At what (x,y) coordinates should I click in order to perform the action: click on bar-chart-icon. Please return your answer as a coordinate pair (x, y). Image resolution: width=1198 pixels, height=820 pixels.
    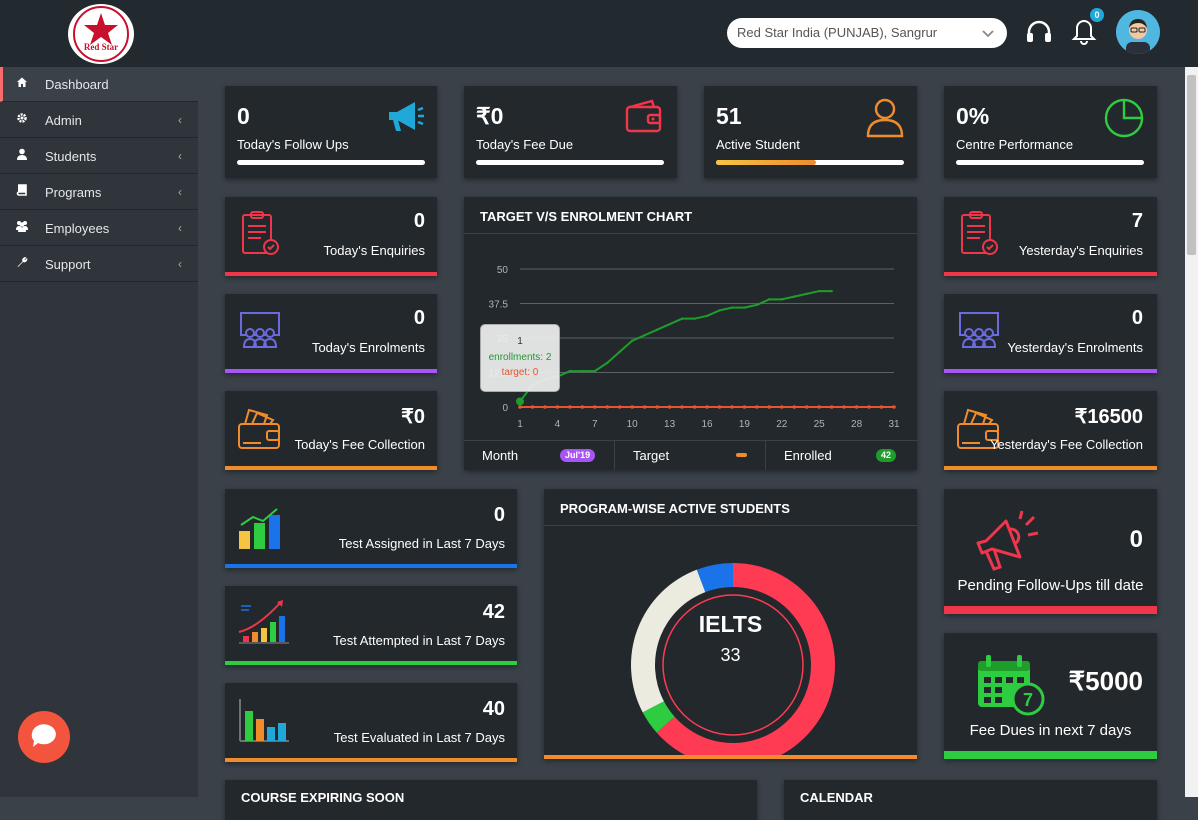
    Looking at the image, I should click on (264, 530).